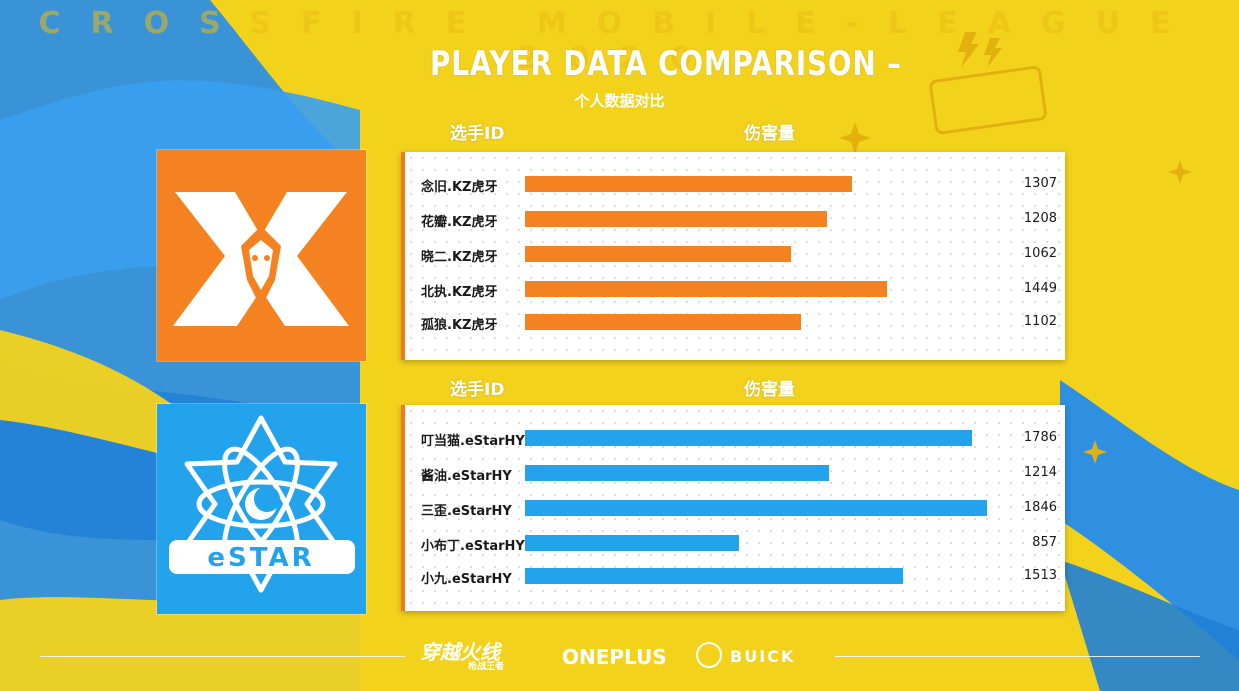 This screenshot has height=691, width=1239. I want to click on player-name: 花瓣.KZ虎牙, so click(459, 222).